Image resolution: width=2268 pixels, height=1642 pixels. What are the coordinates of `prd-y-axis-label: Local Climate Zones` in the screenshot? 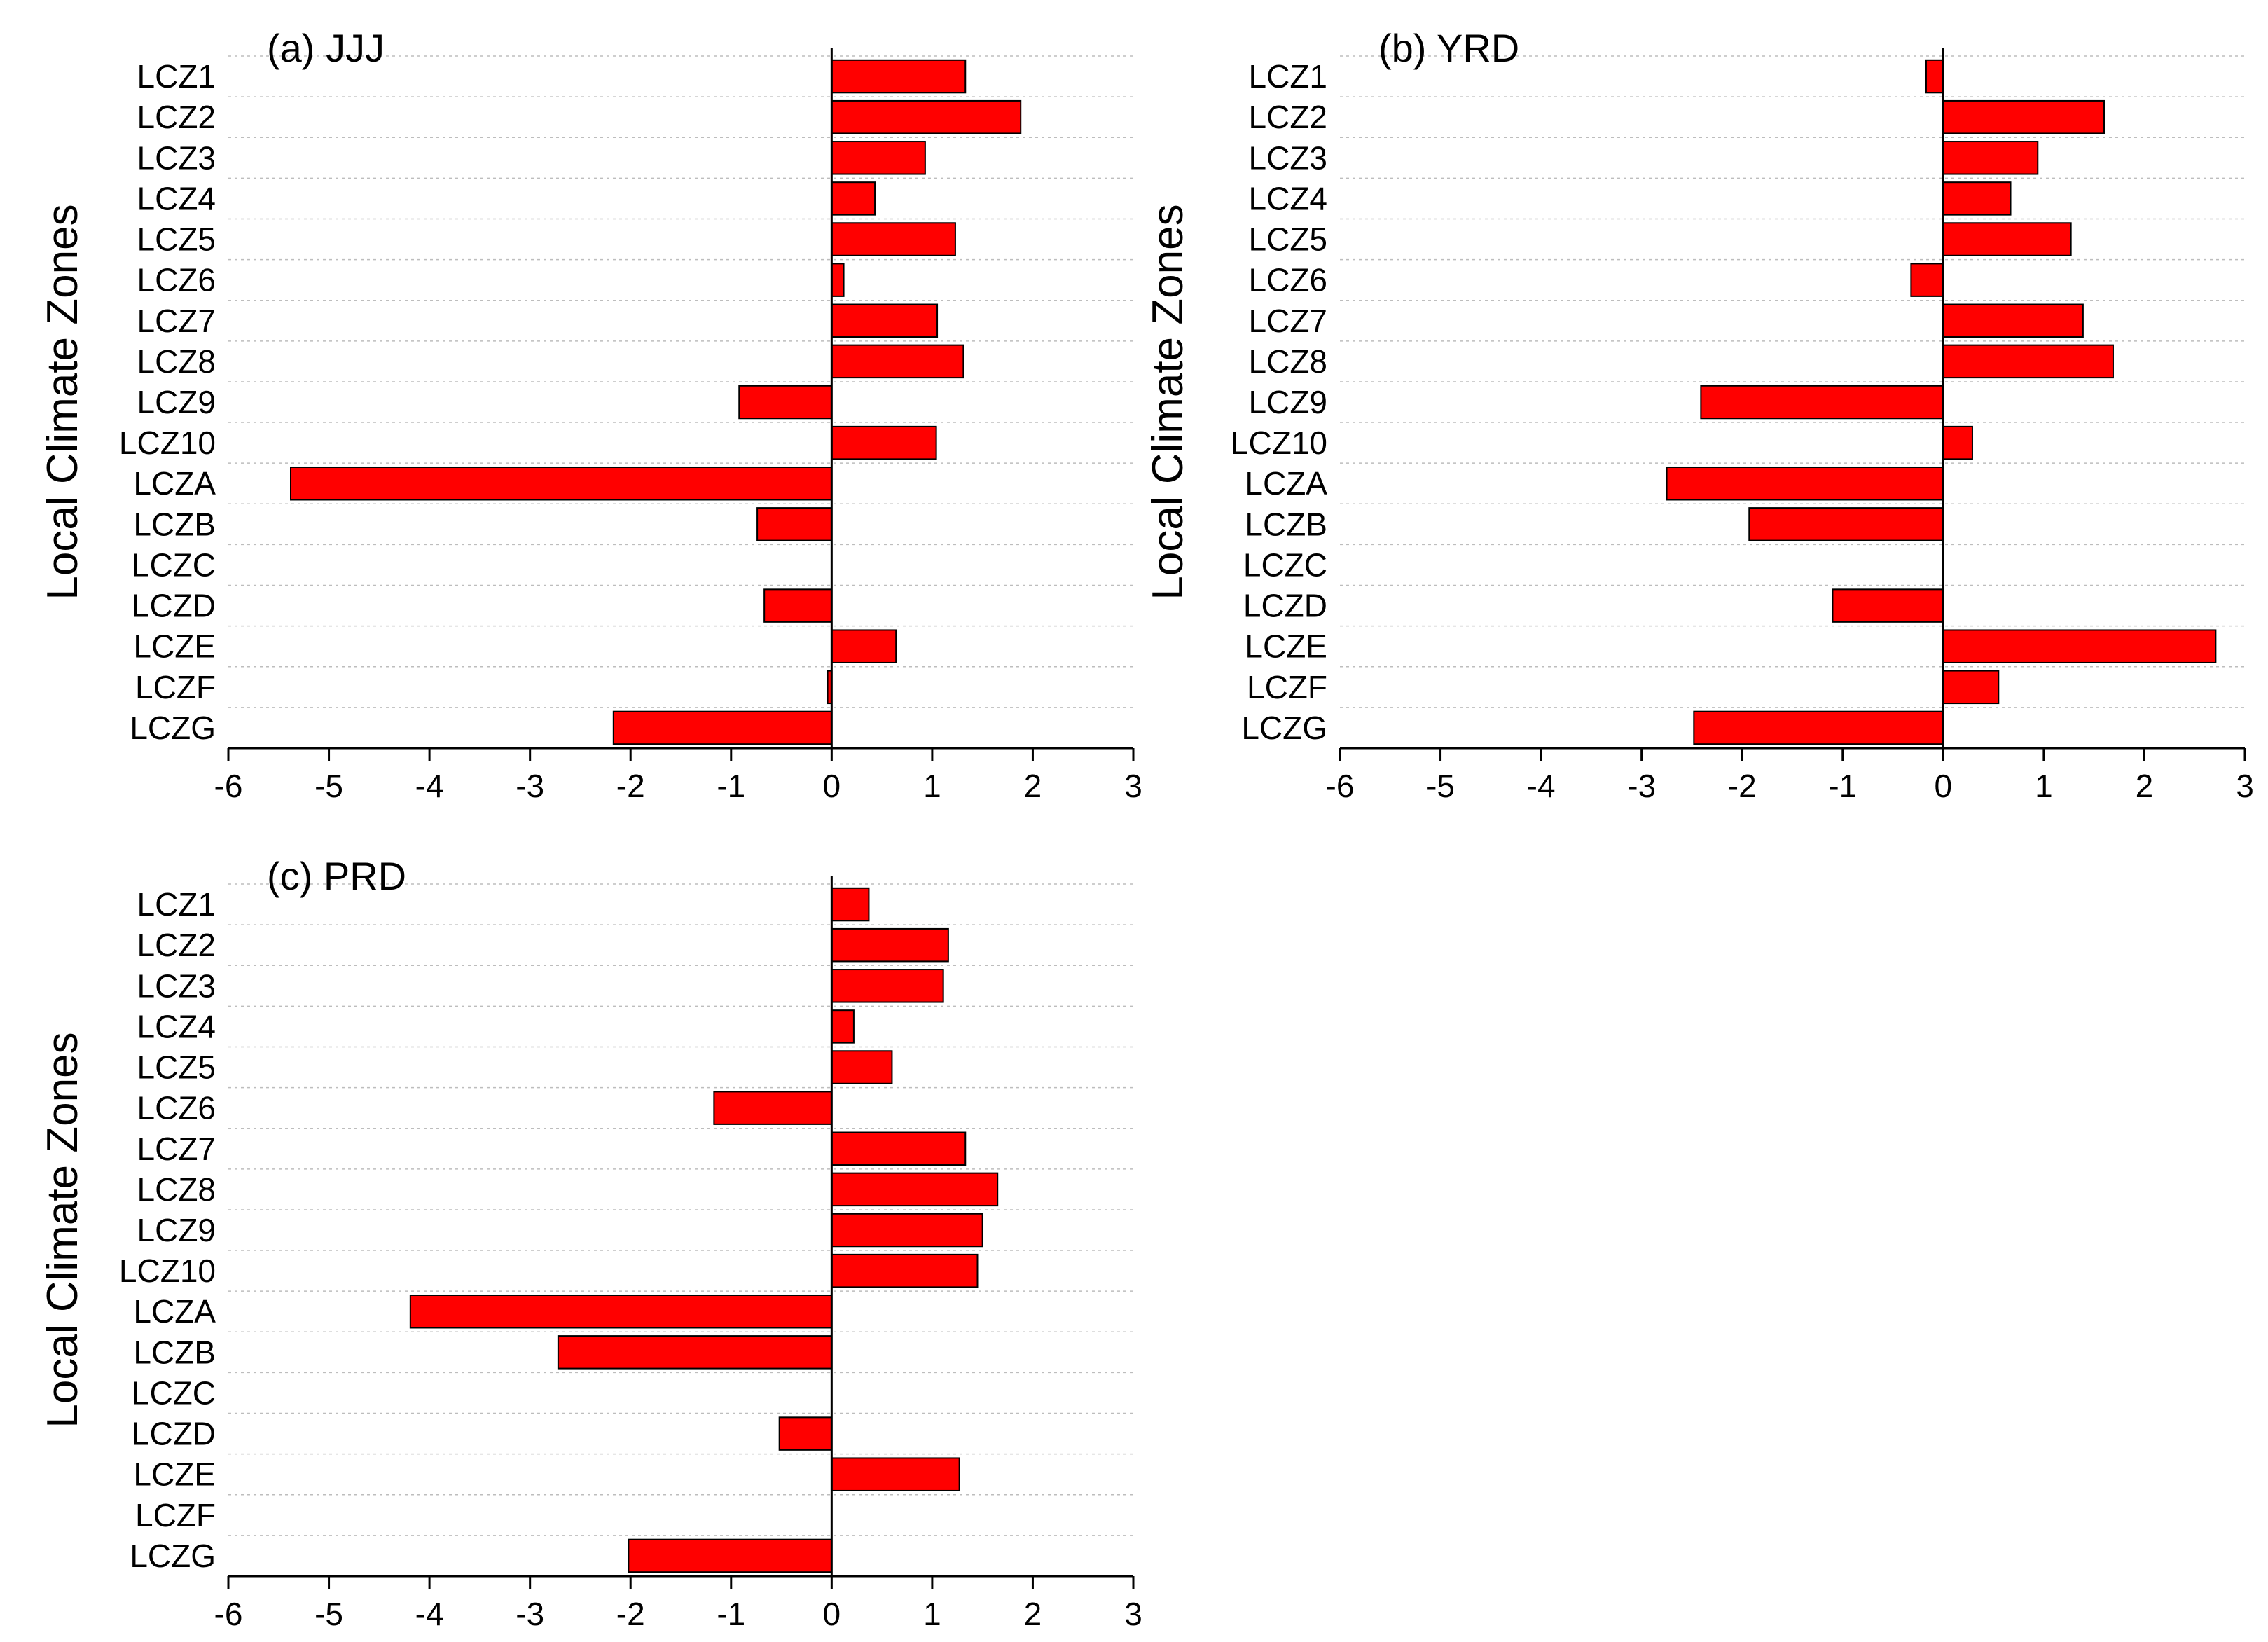 It's located at (63, 1230).